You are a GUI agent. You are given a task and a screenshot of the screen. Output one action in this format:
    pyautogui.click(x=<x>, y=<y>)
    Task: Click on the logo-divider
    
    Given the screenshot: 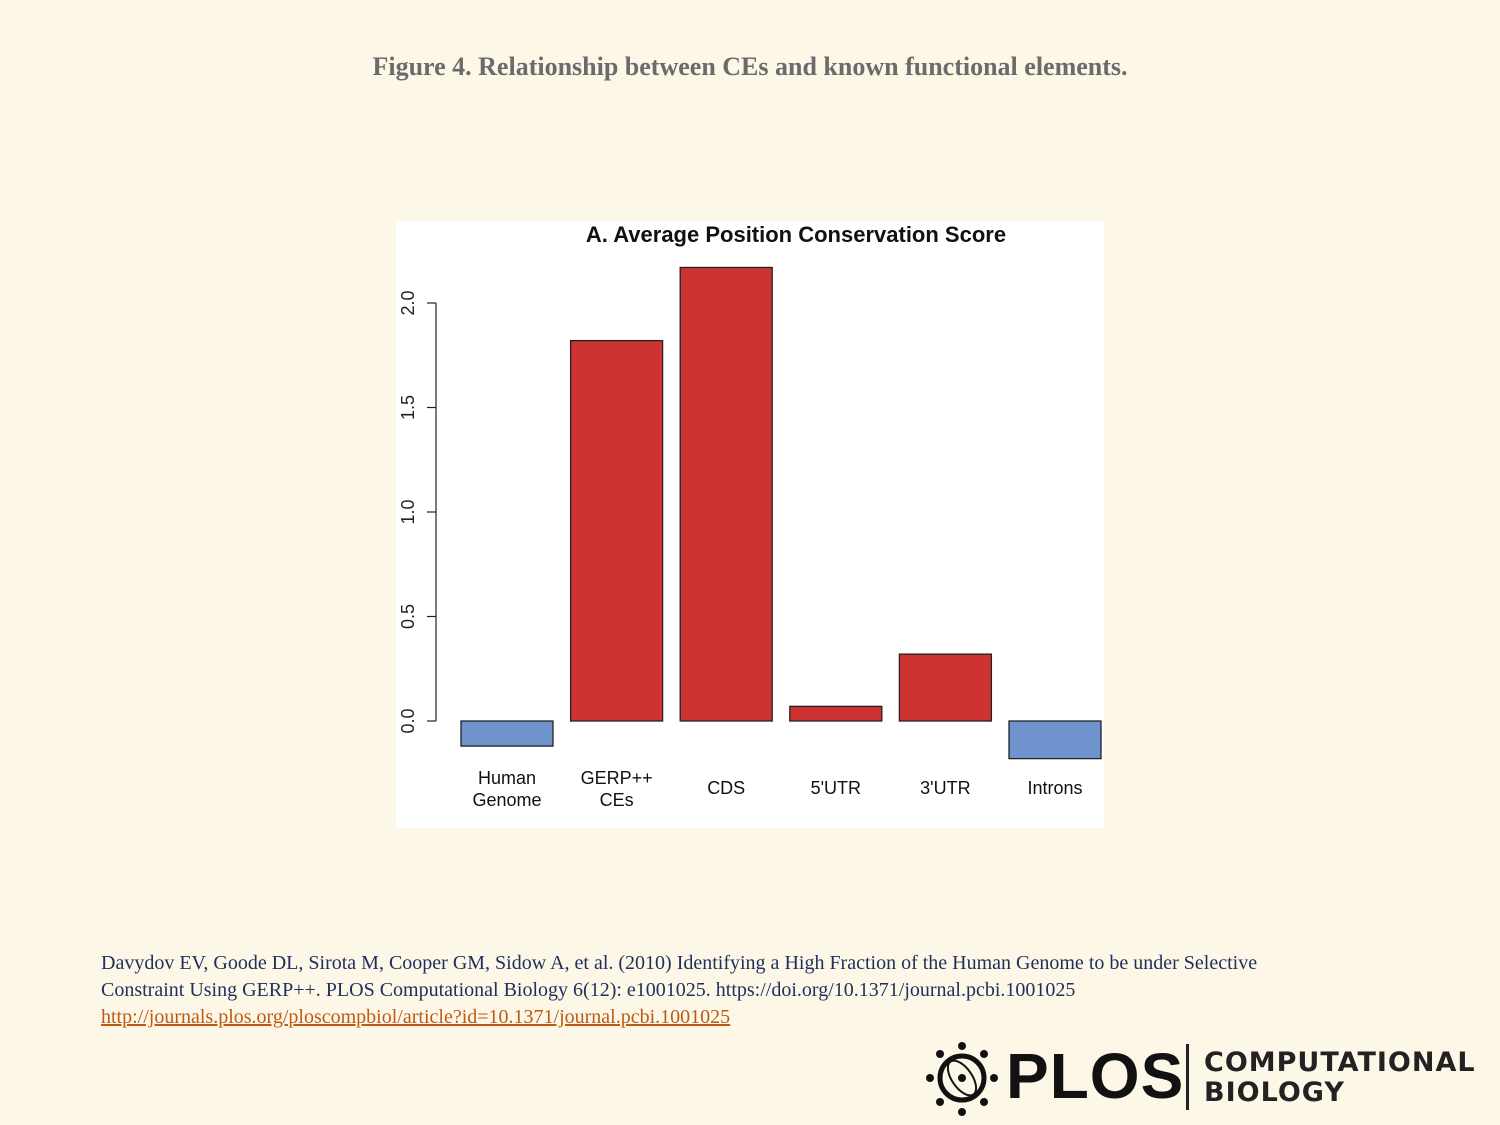 What is the action you would take?
    pyautogui.click(x=1187, y=1077)
    